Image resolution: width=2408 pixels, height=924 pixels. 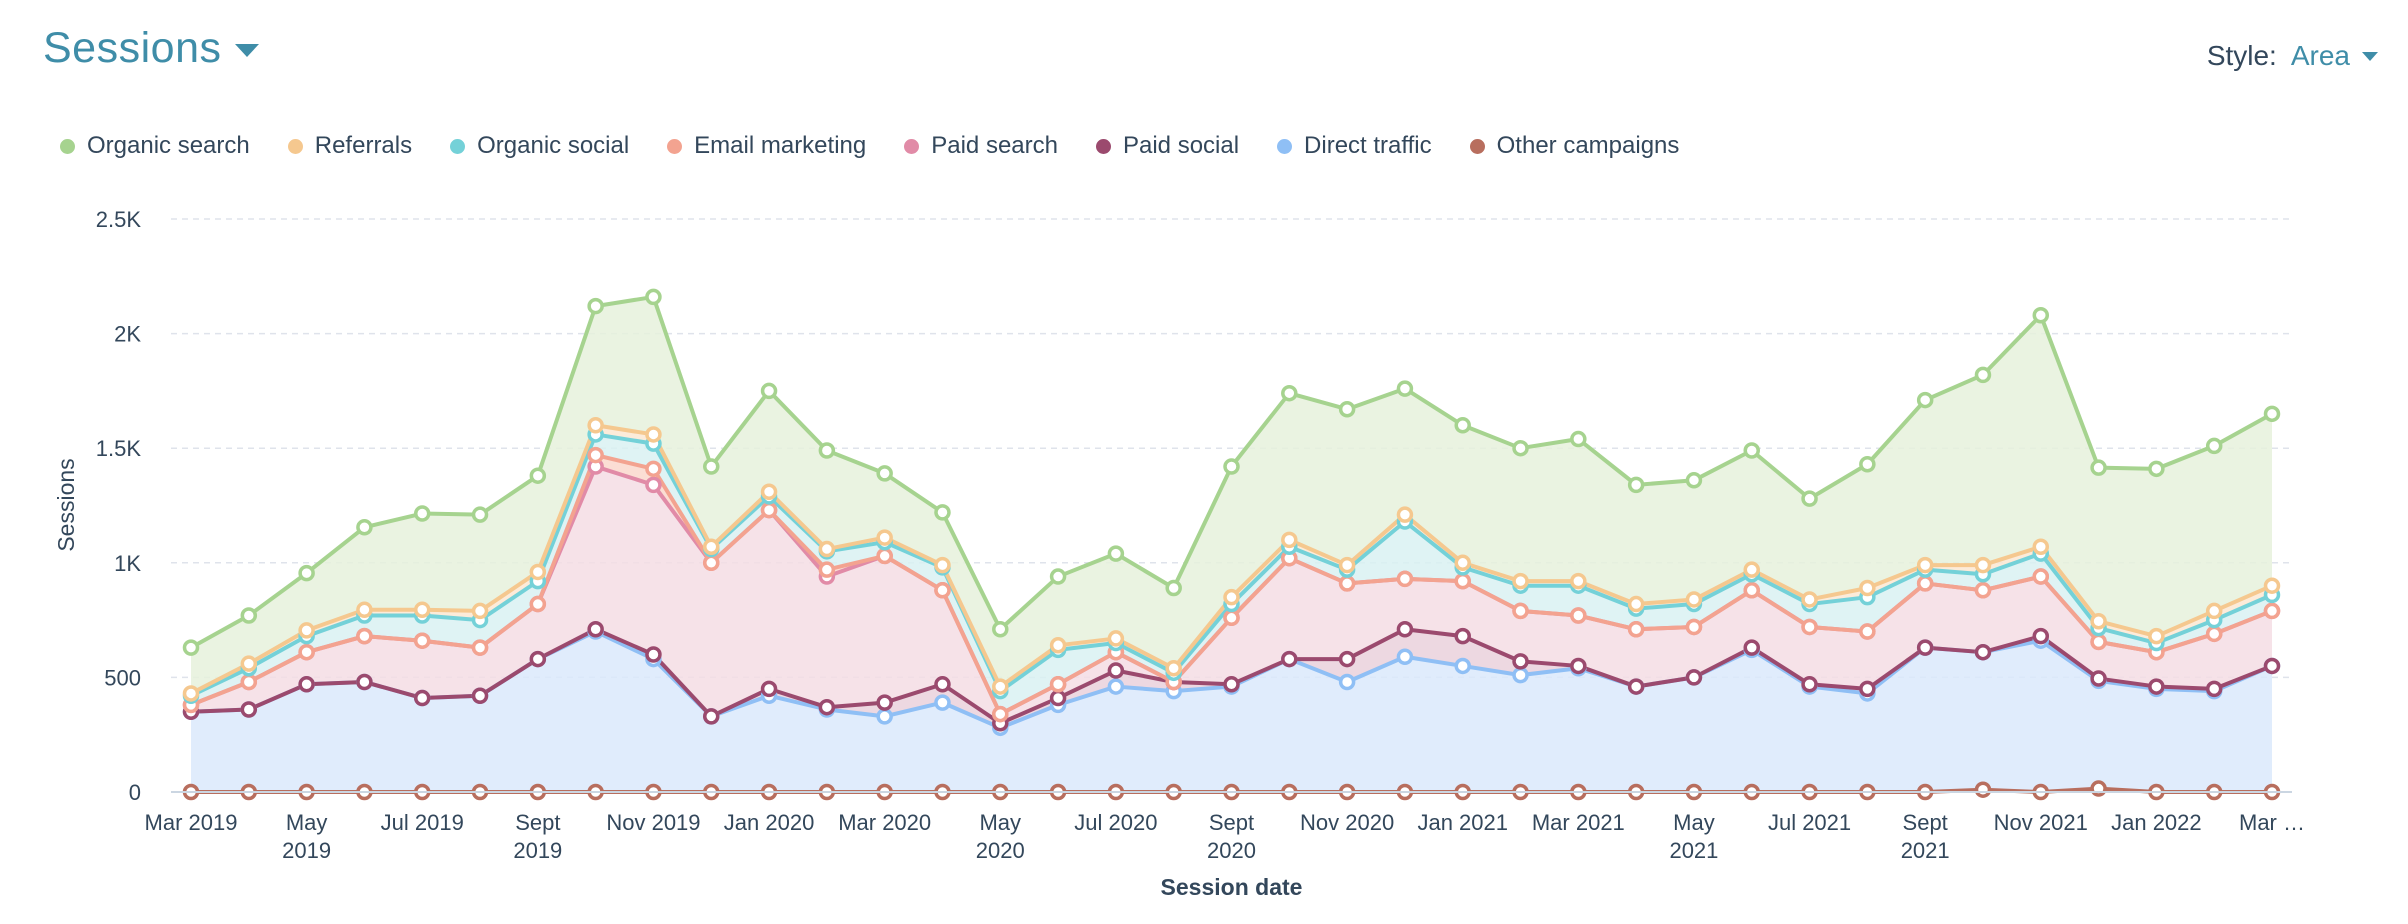 I want to click on legend-item: Email marketing, so click(x=766, y=146).